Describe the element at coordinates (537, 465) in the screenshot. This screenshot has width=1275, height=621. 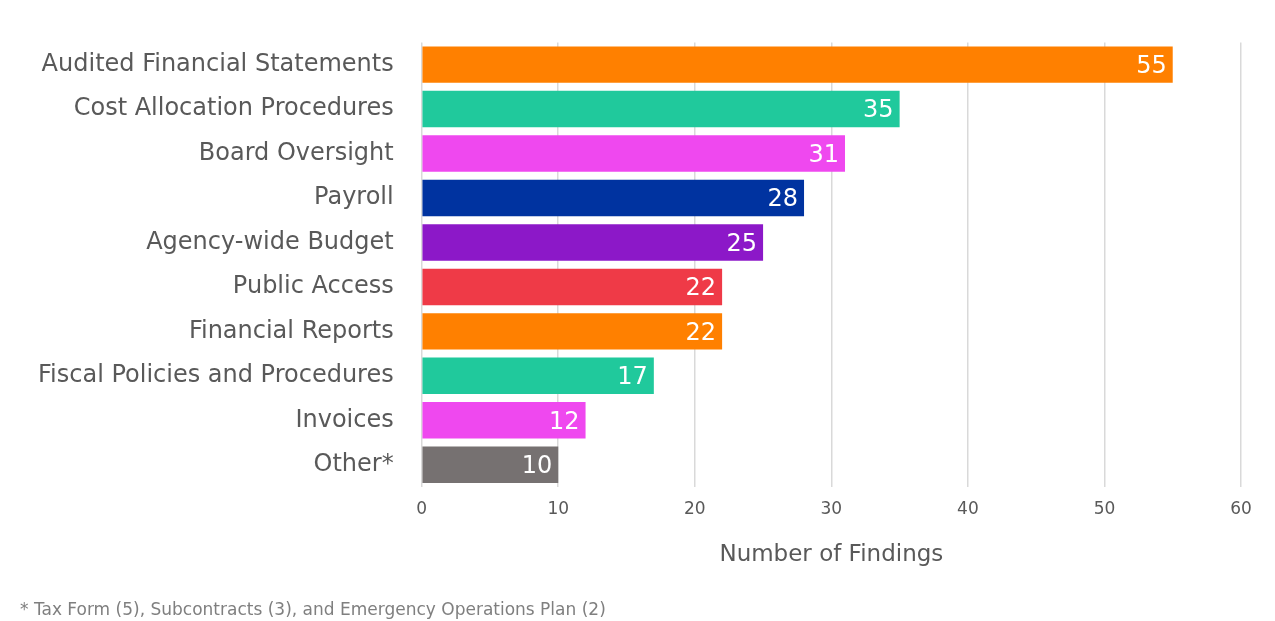
I see `data-label: 10` at that location.